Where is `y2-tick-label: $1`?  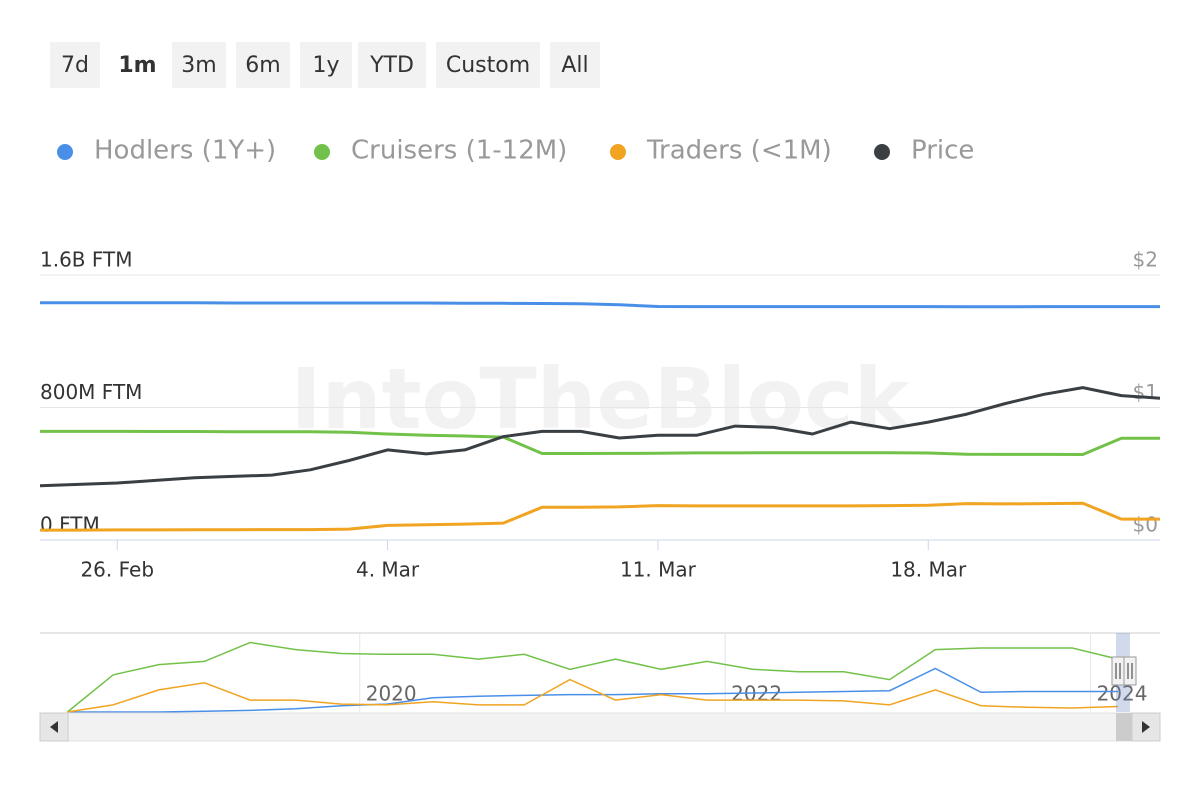 y2-tick-label: $1 is located at coordinates (1145, 392).